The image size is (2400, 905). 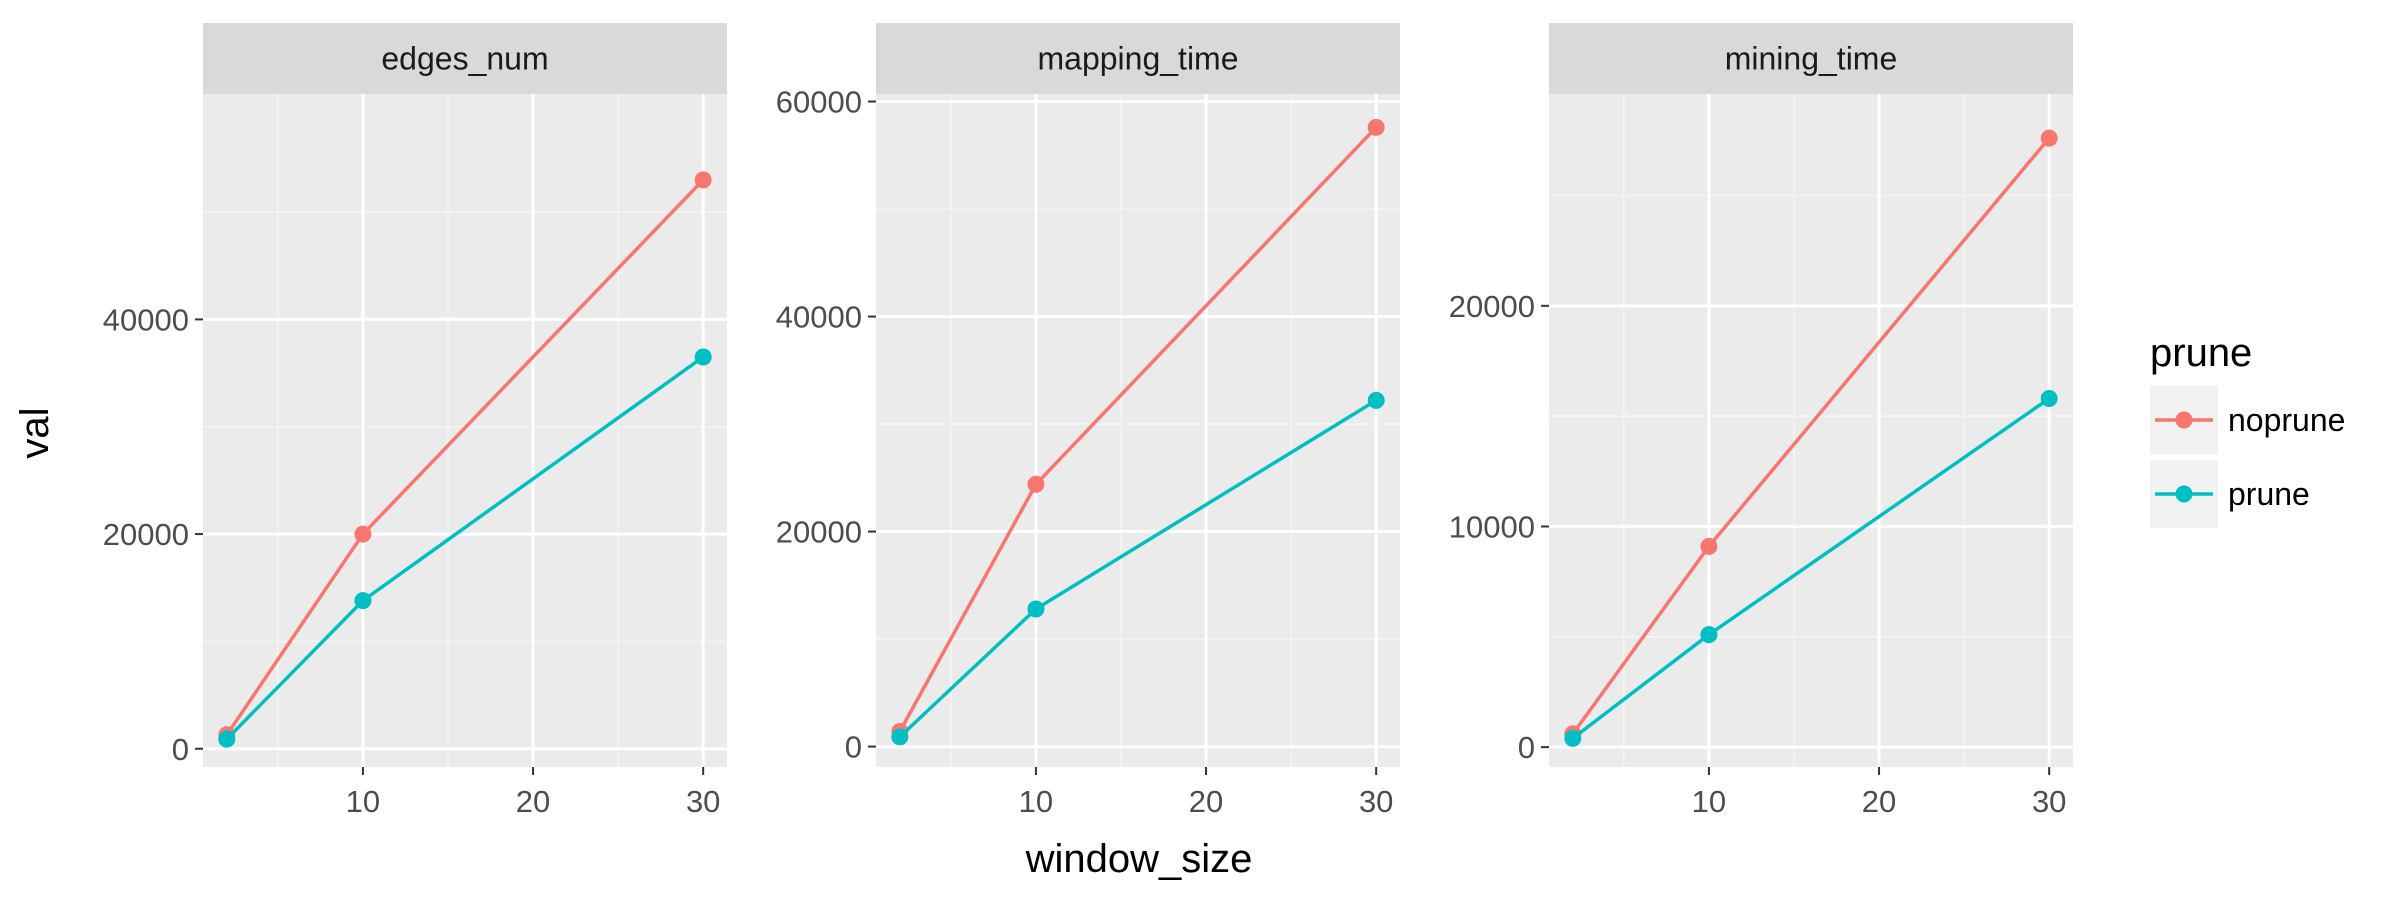 I want to click on x-axis-title: window_size, so click(x=1139, y=859).